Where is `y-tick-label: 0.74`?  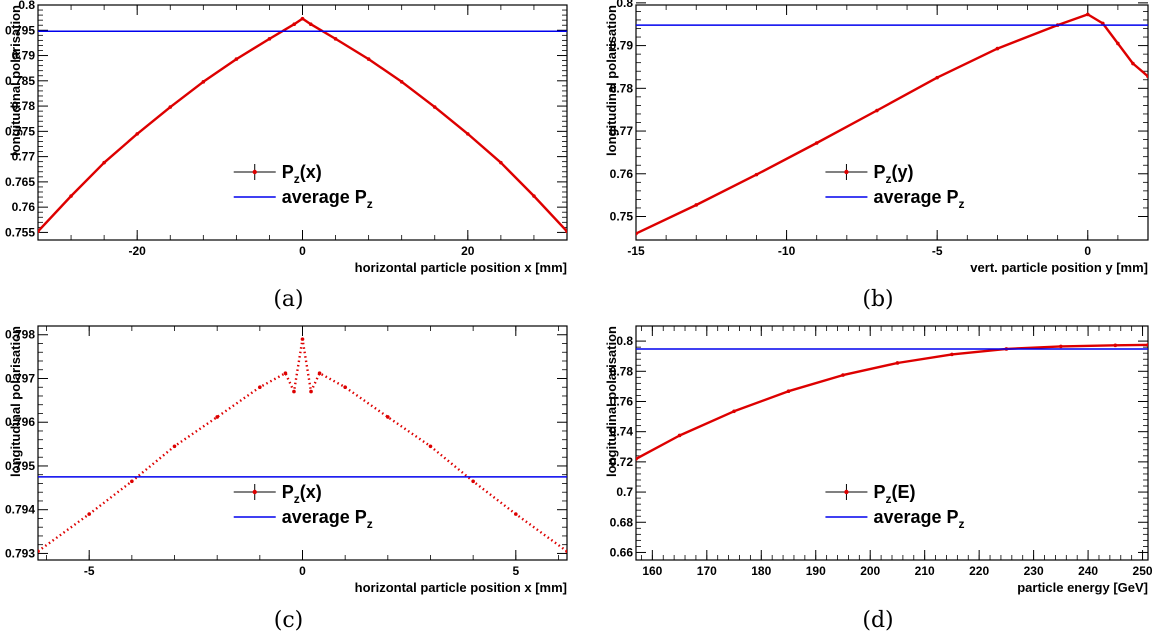 y-tick-label: 0.74 is located at coordinates (622, 432).